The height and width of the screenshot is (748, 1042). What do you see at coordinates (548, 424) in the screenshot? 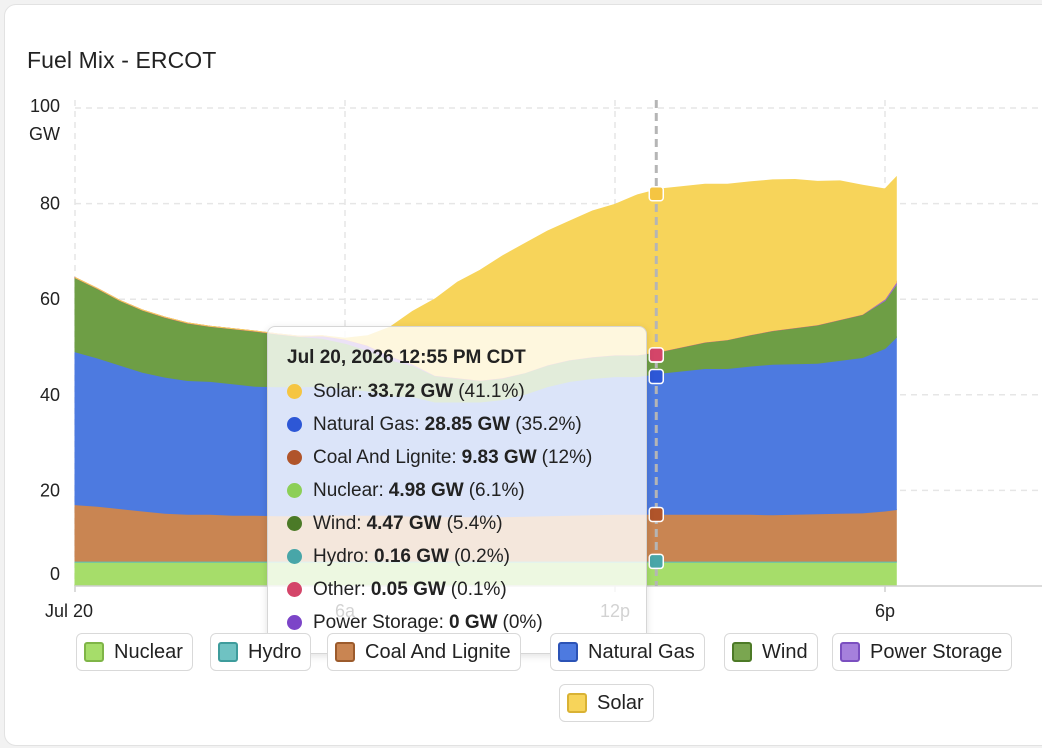
I see `tooltip-percent: (35.2%)` at bounding box center [548, 424].